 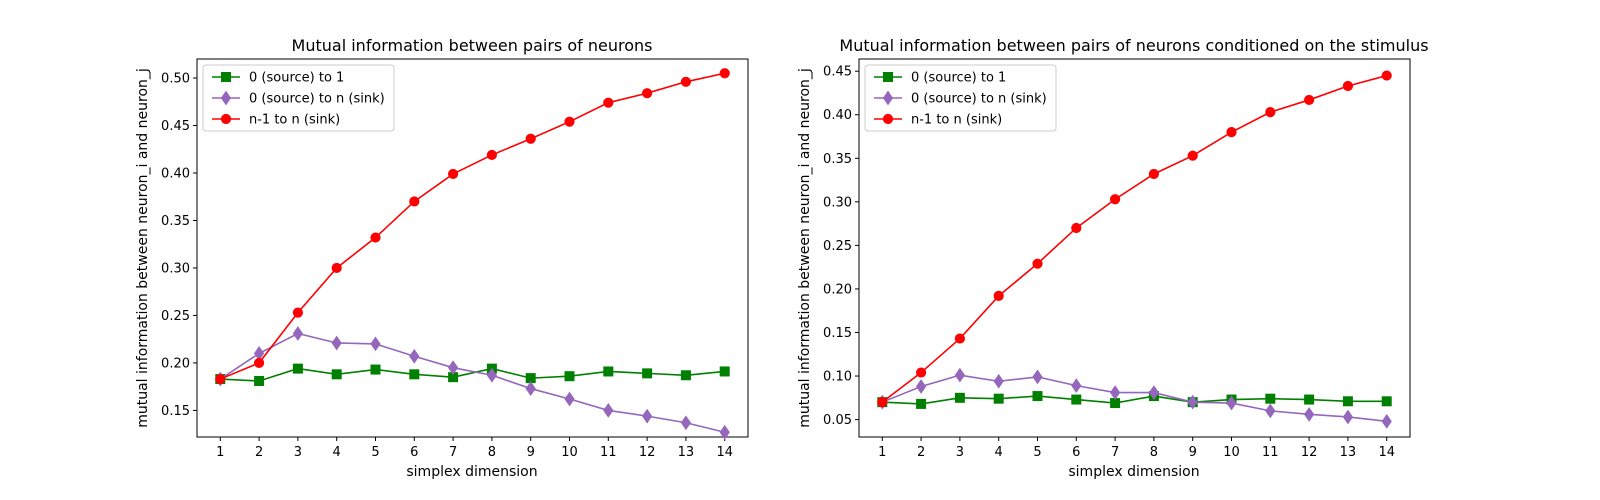 What do you see at coordinates (938, 120) in the screenshot?
I see `chart-right-legend-entry: n-1 to n (sink)` at bounding box center [938, 120].